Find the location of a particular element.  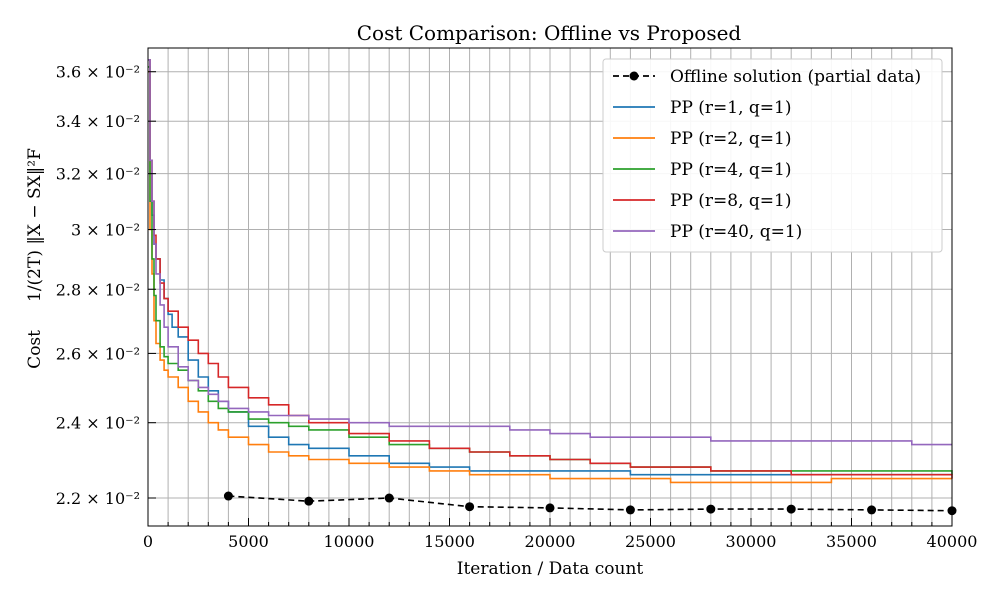

series-line-offline is located at coordinates (590, 503).